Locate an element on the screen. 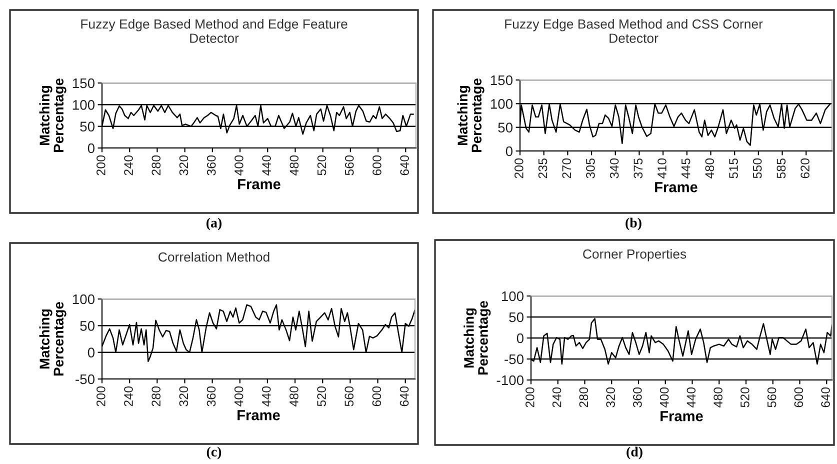  chart-title: Fuzzy Edge Based Method and CSS Corner Detector is located at coordinates (634, 31).